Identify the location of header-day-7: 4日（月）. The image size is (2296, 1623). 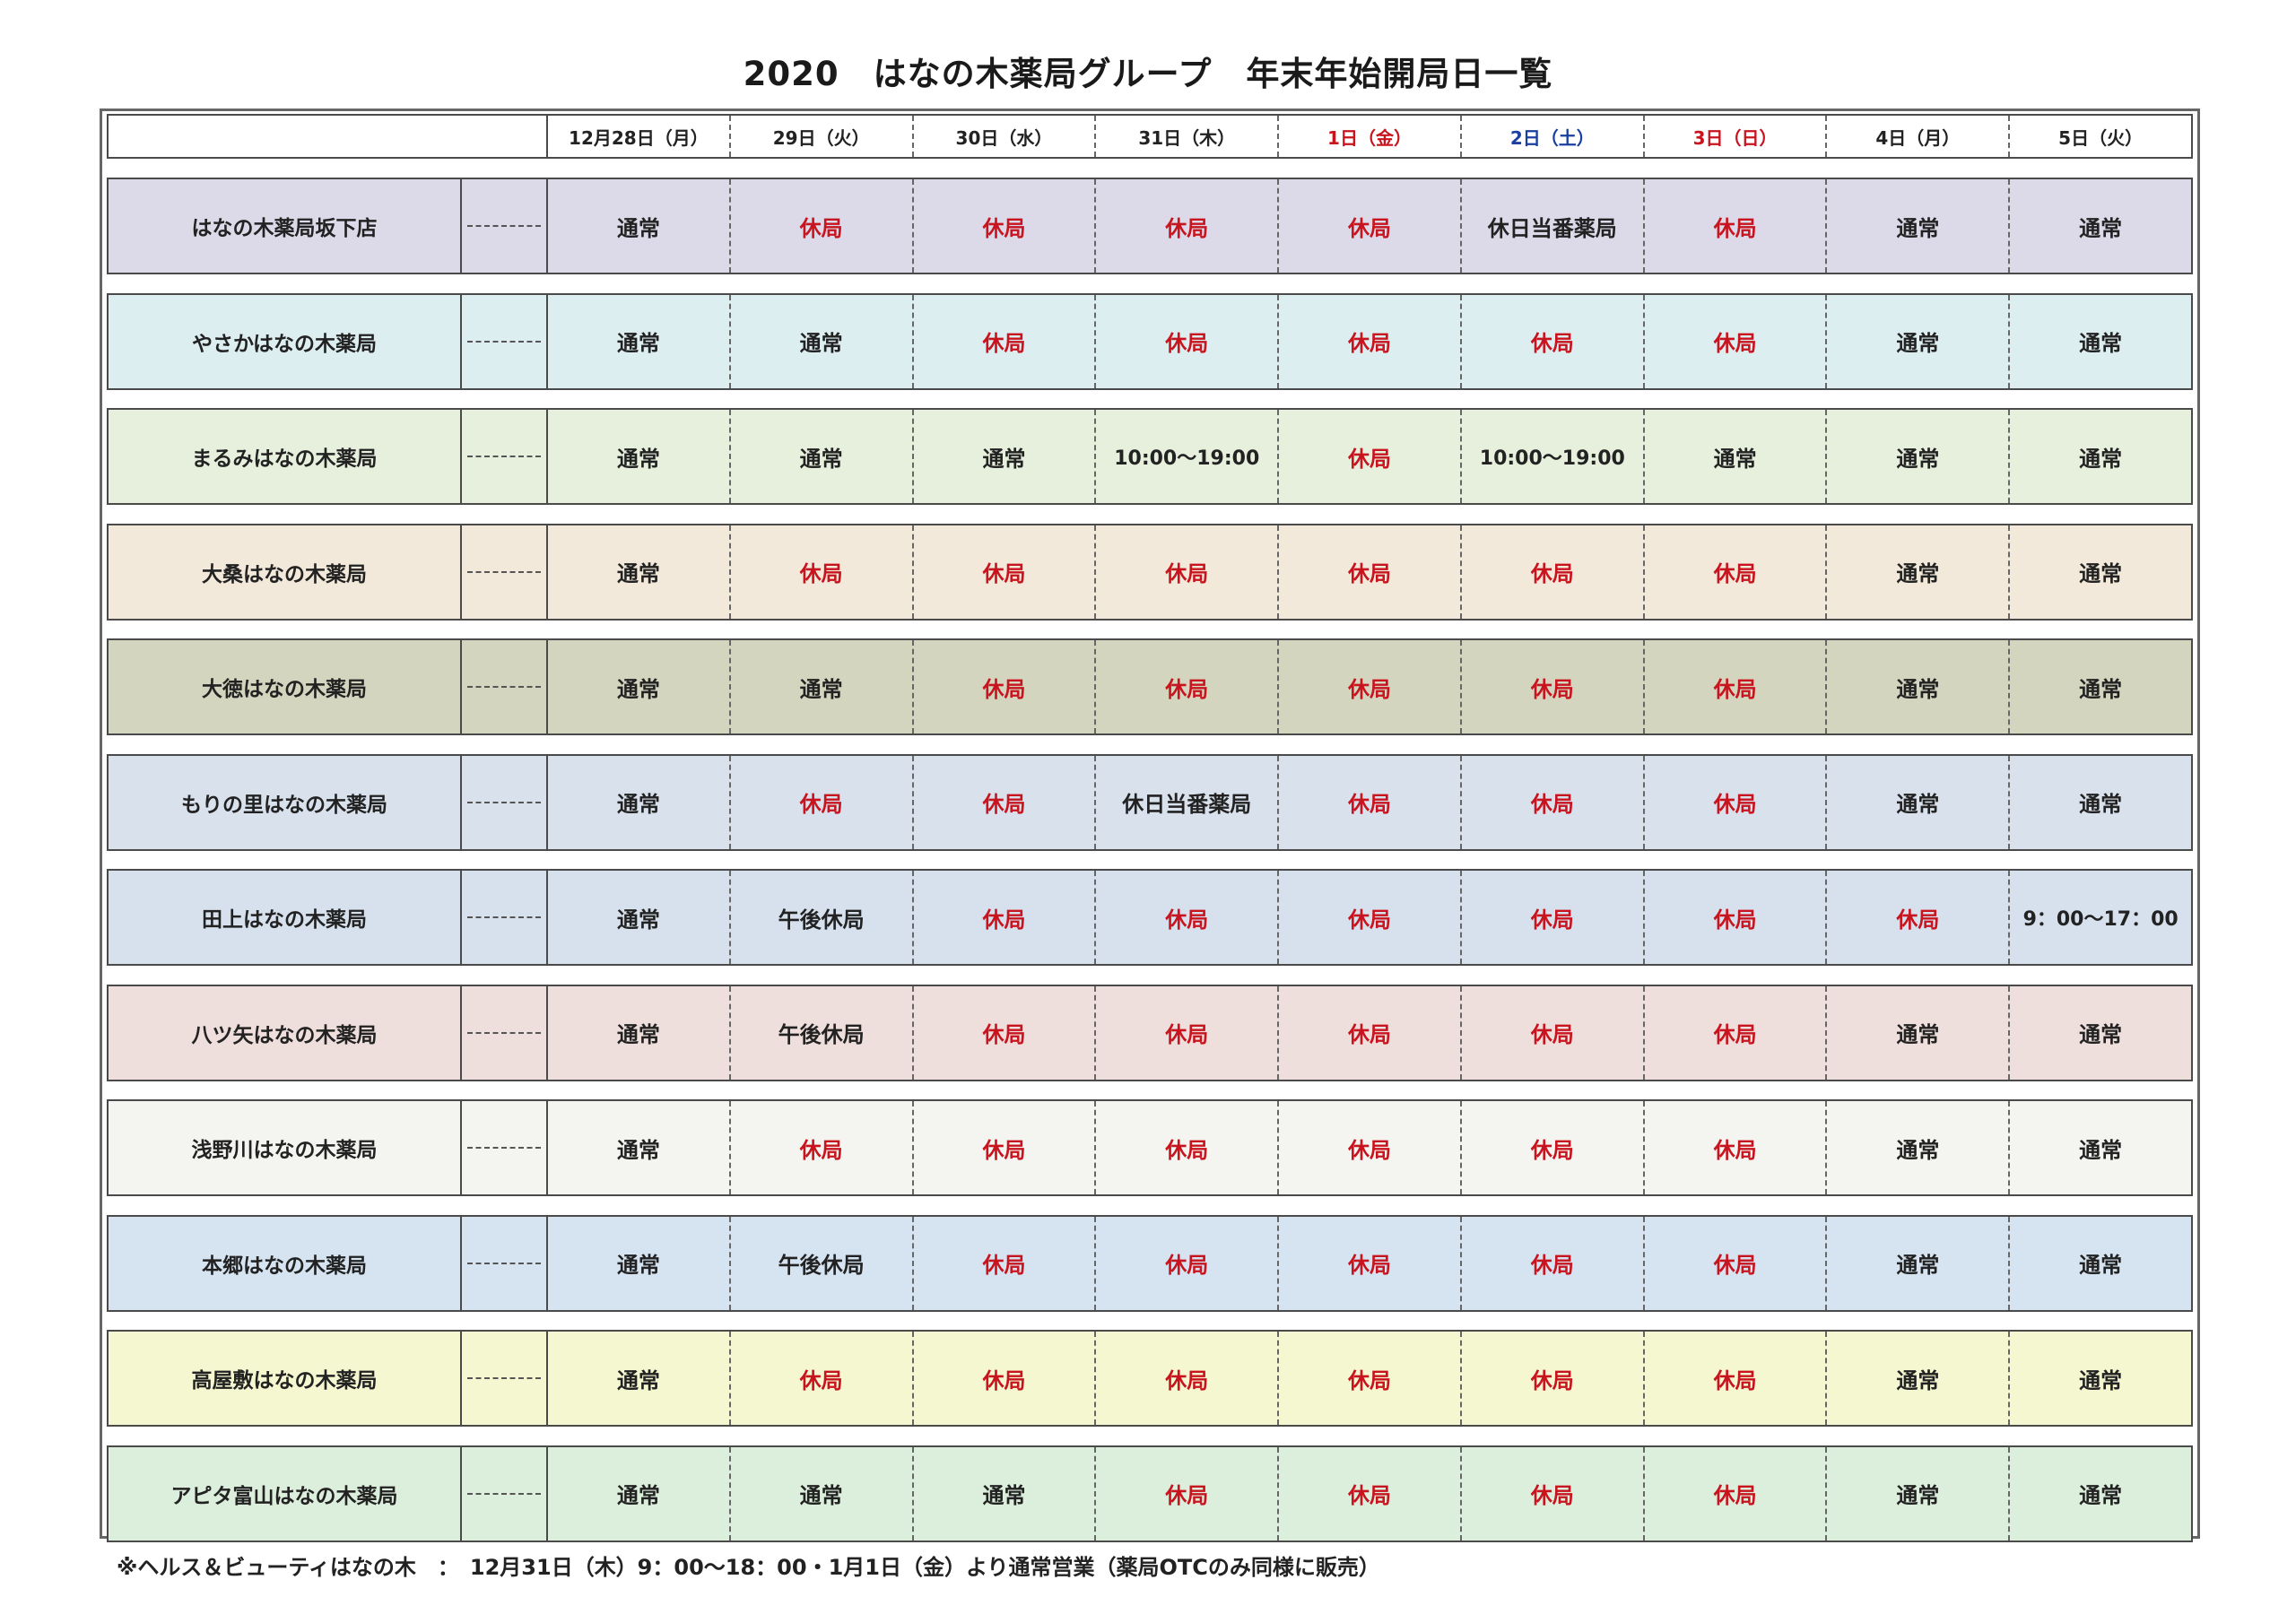
(1919, 136).